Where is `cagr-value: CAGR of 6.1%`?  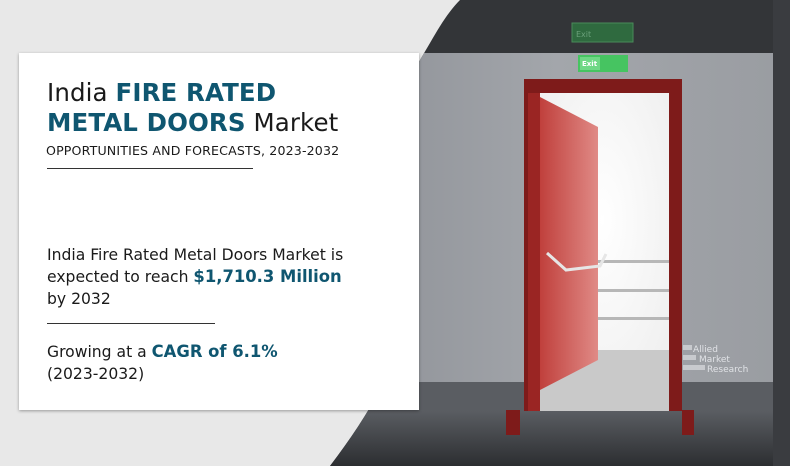
cagr-value: CAGR of 6.1% is located at coordinates (214, 351).